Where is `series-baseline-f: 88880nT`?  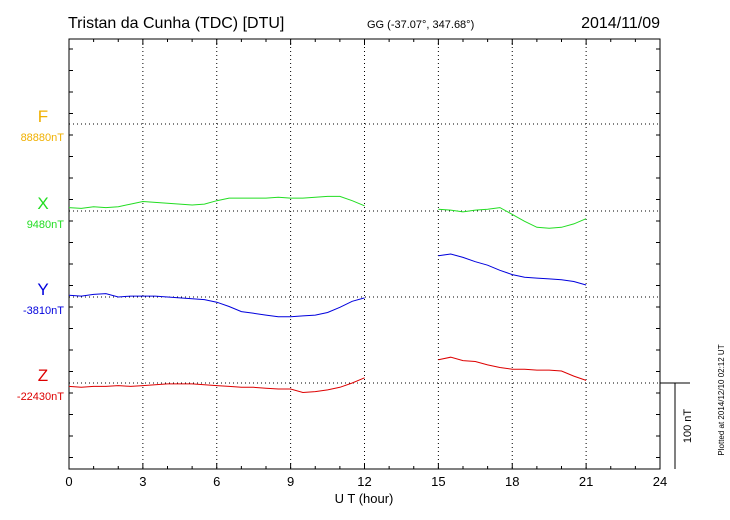 series-baseline-f: 88880nT is located at coordinates (43, 138).